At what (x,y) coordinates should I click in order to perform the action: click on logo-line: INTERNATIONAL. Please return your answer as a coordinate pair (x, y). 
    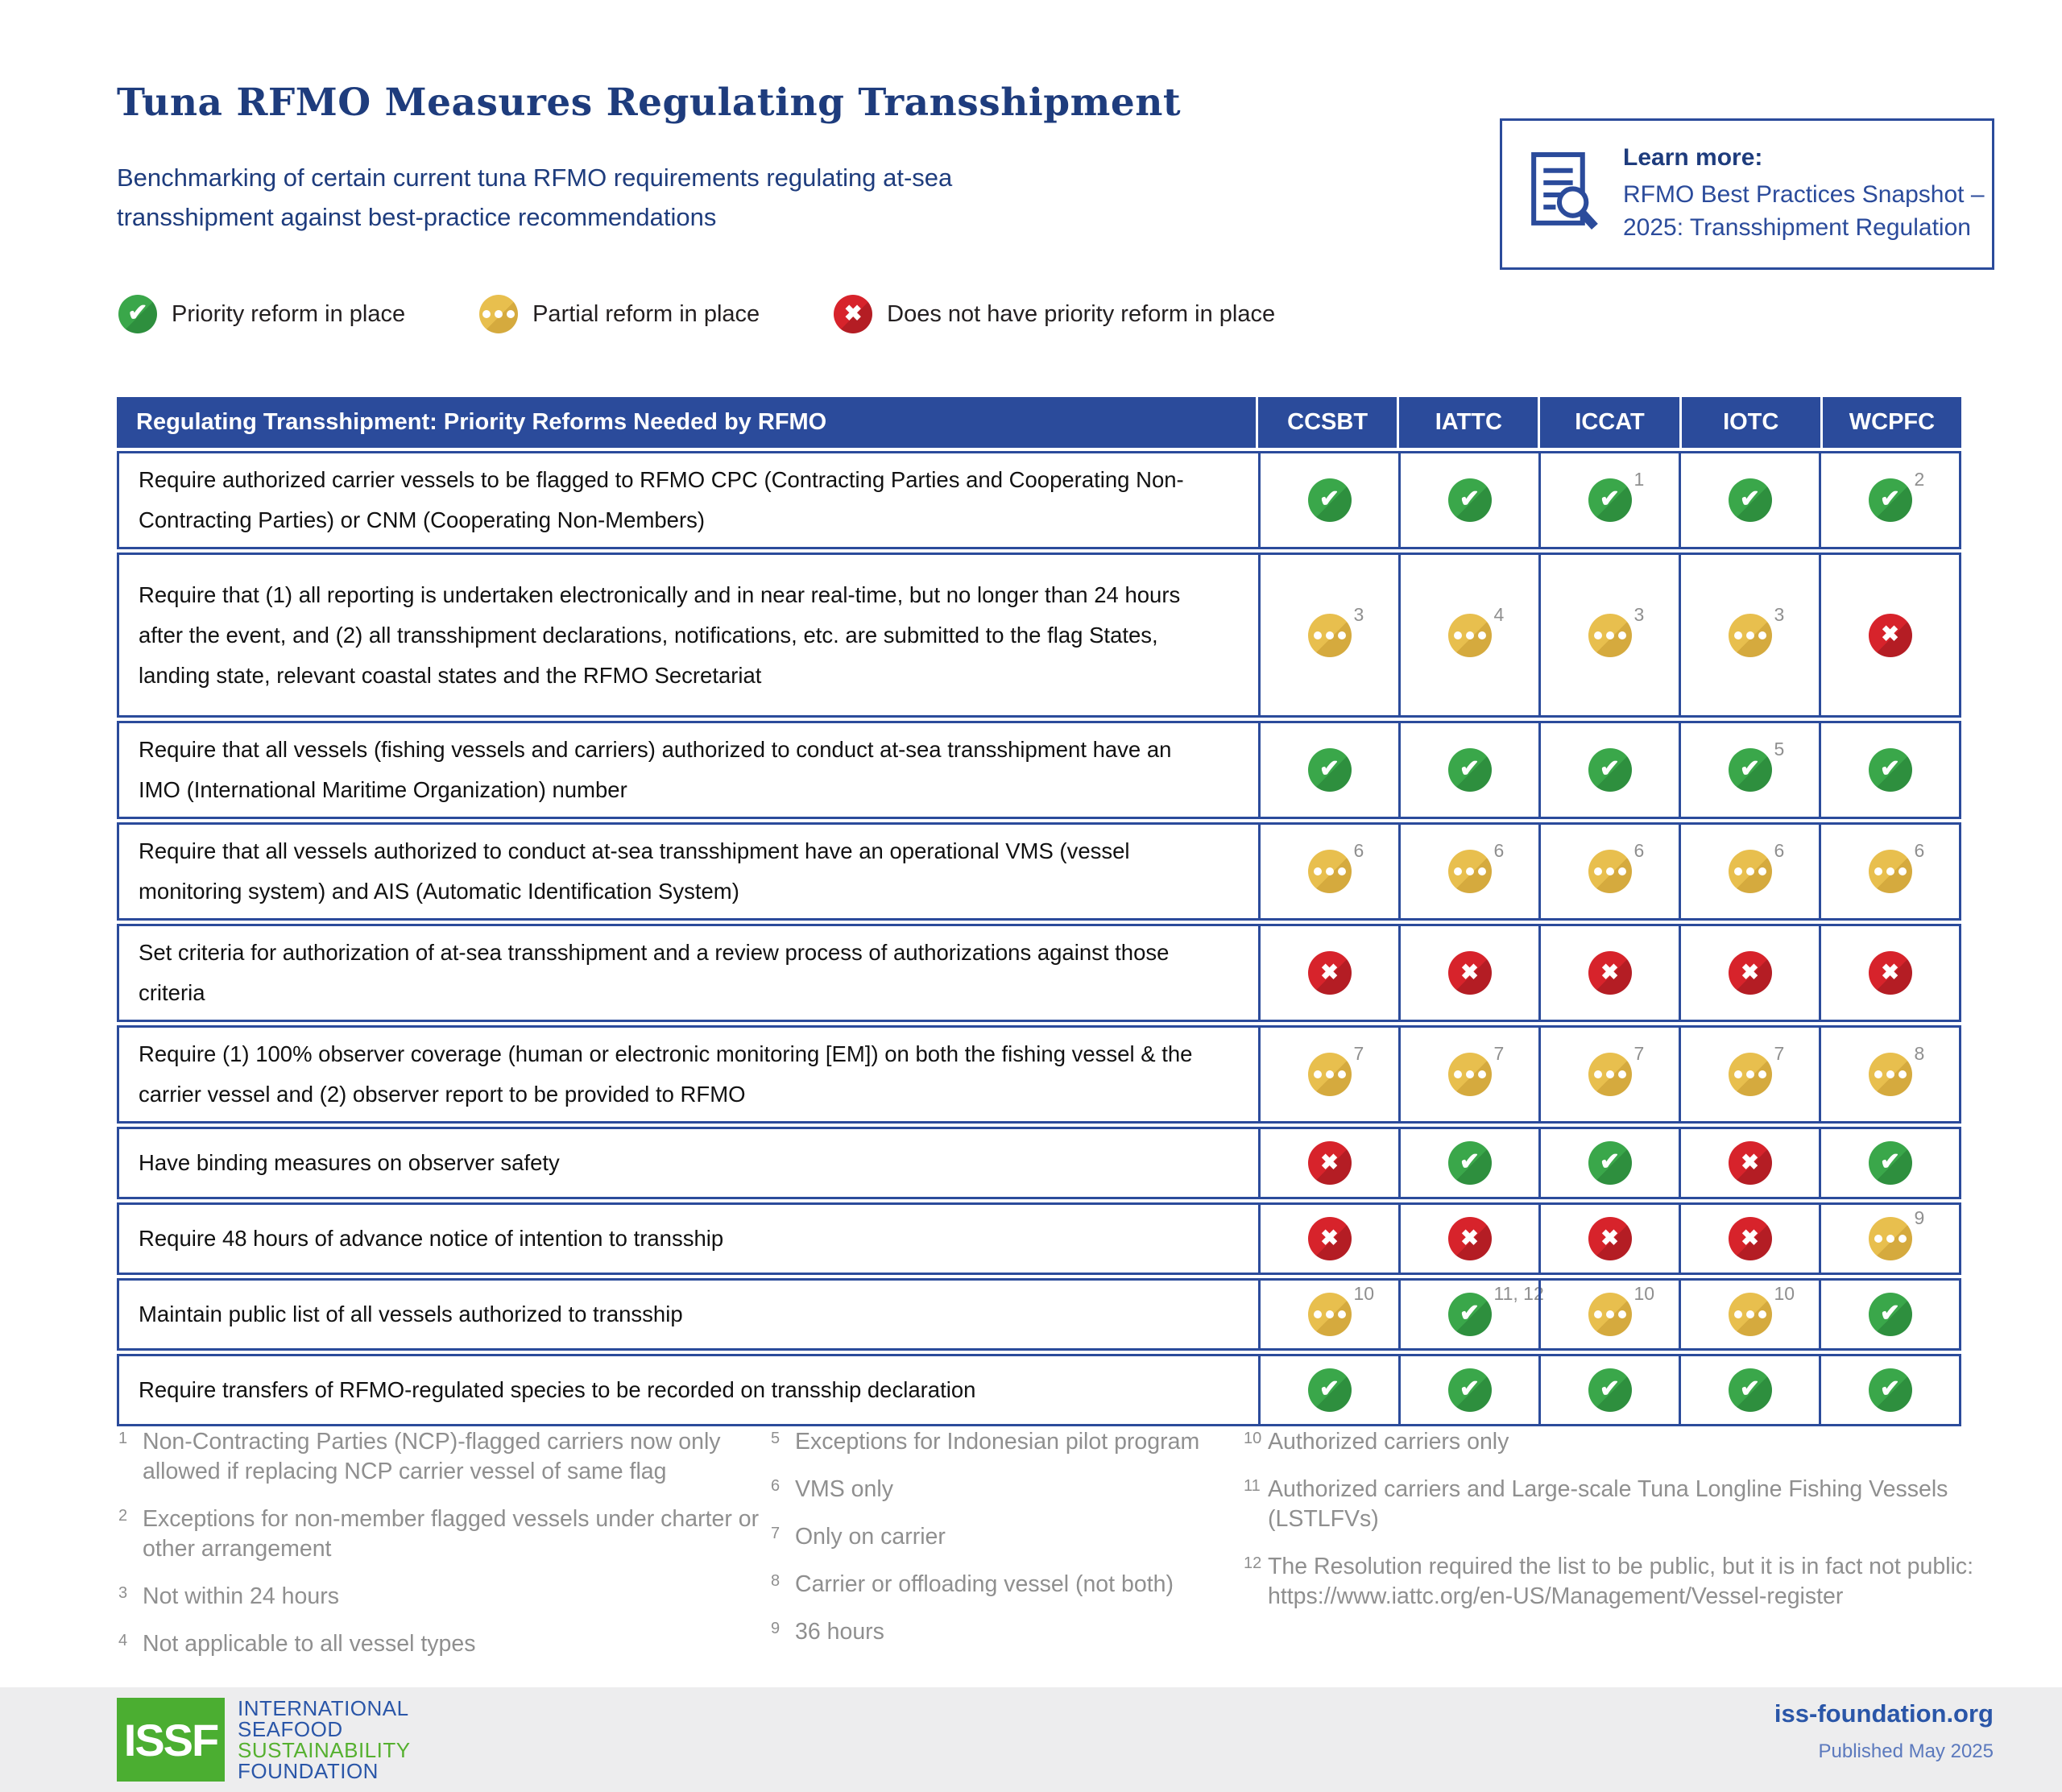
    Looking at the image, I should click on (323, 1708).